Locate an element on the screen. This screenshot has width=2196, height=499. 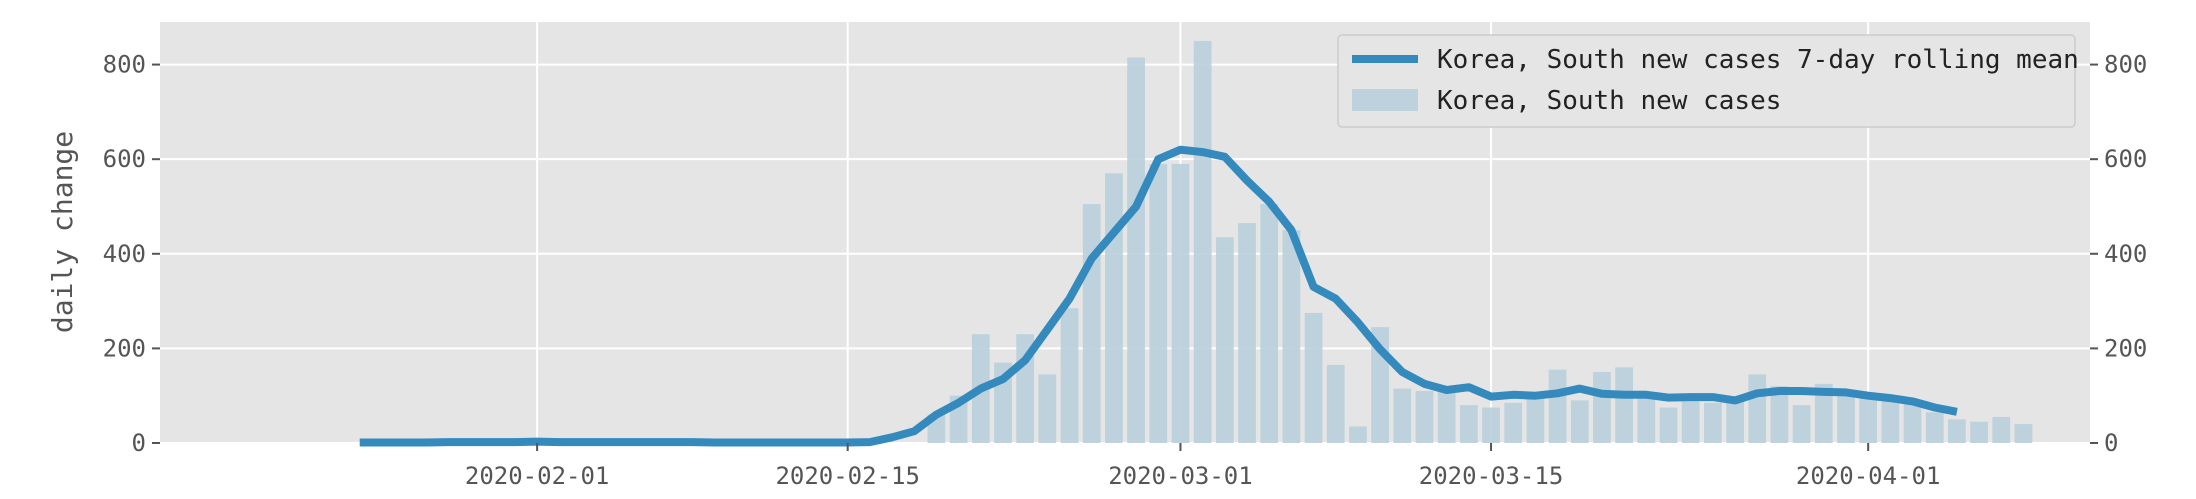
y-tick-label: 800 is located at coordinates (124, 65).